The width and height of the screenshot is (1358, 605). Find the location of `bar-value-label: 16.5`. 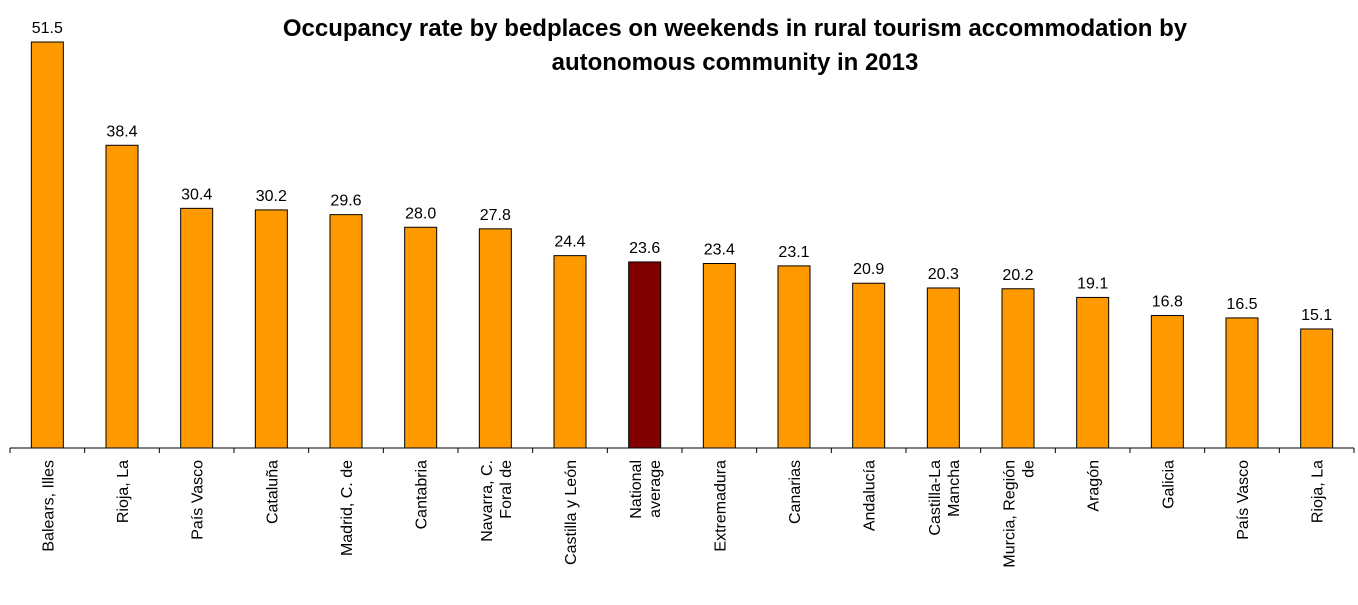

bar-value-label: 16.5 is located at coordinates (1241, 304).